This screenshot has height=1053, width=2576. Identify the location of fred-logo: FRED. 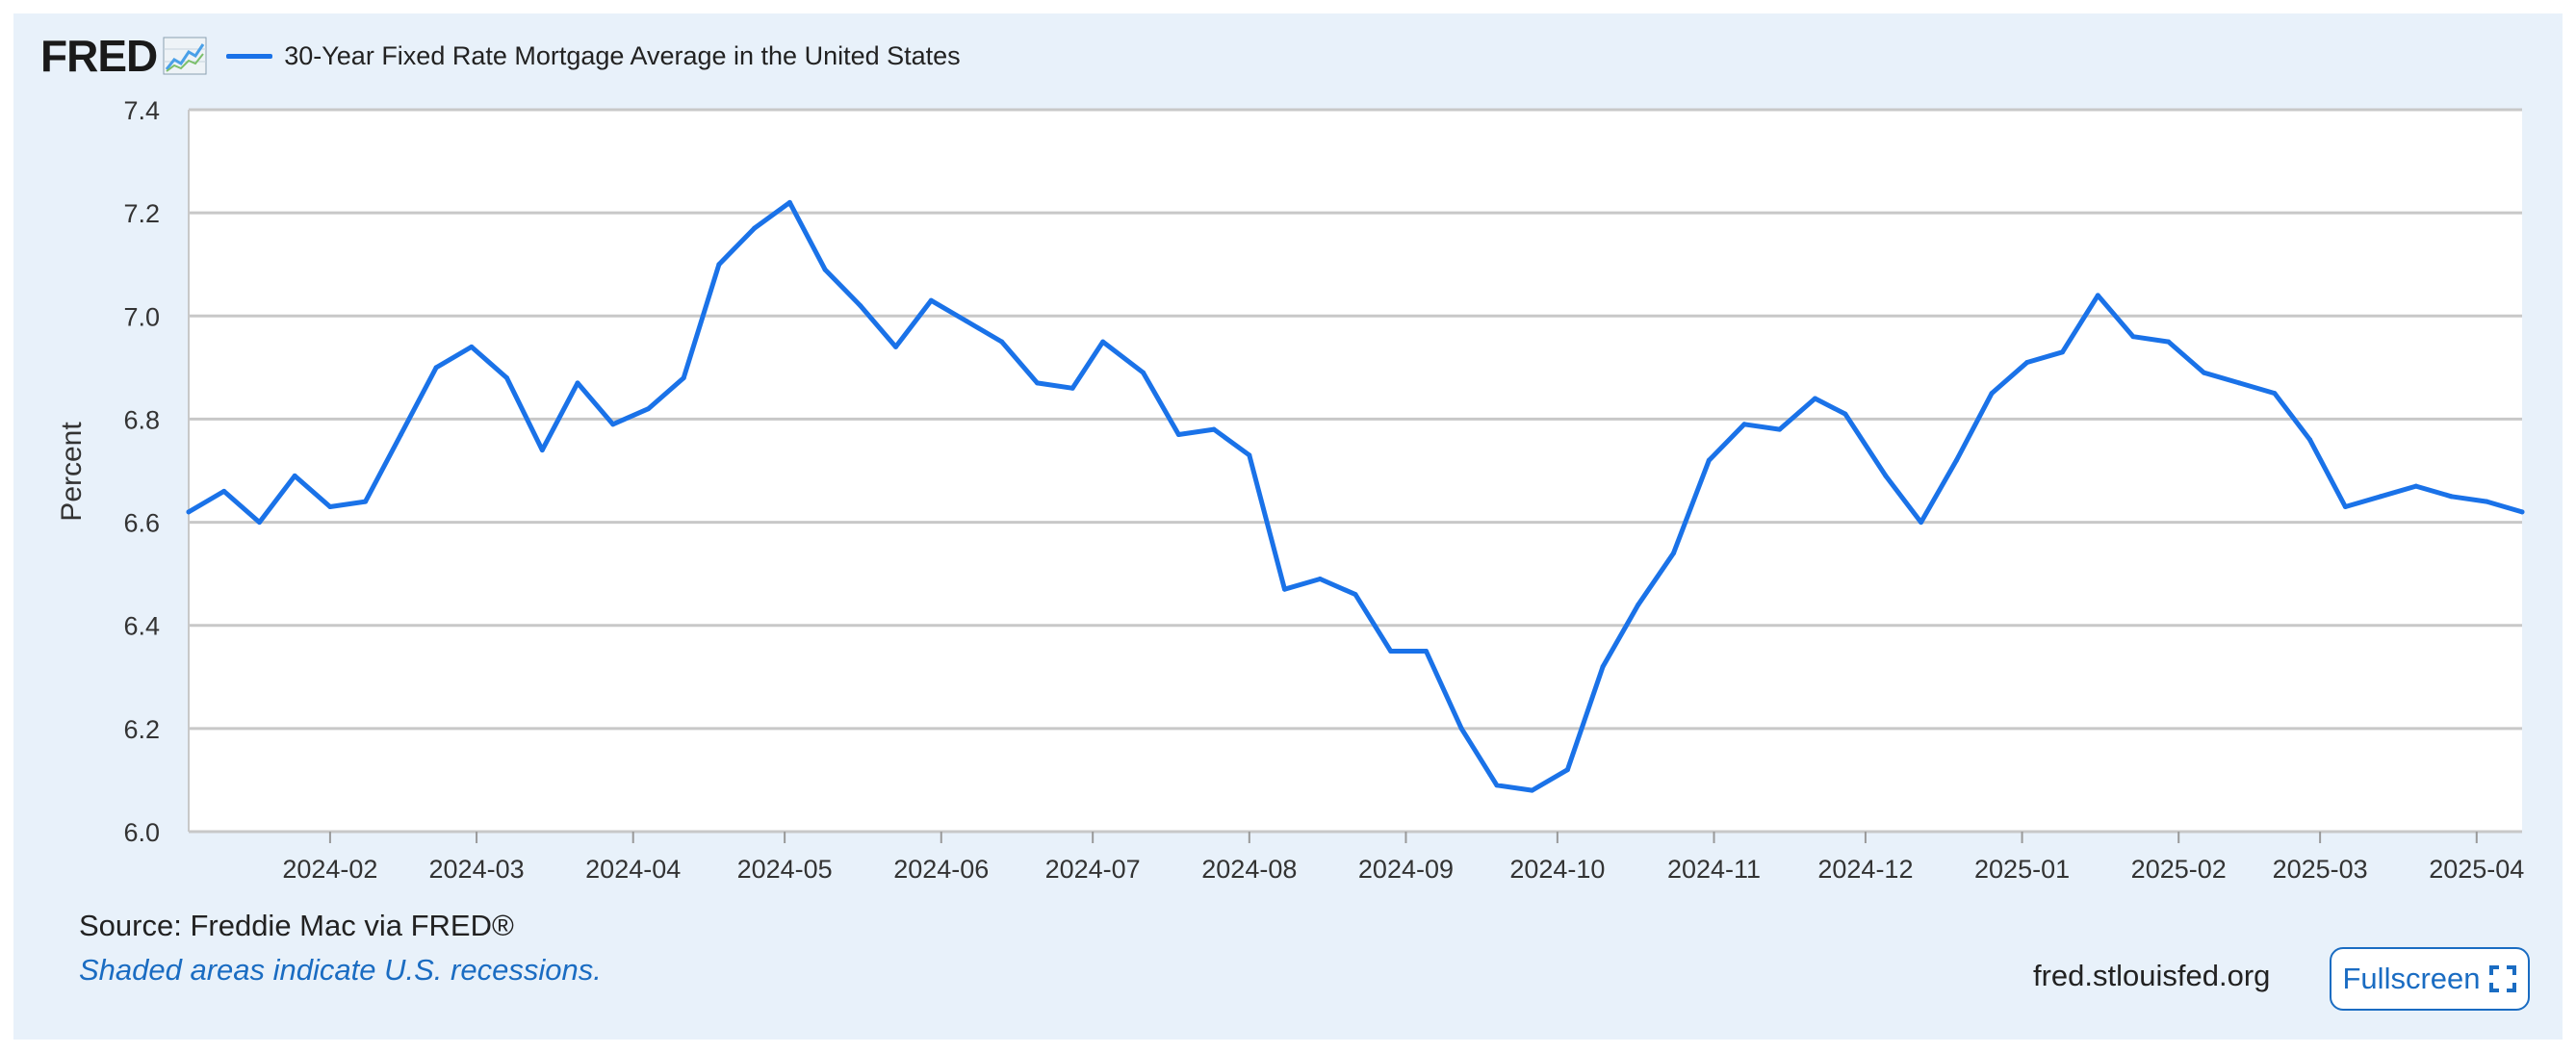
(123, 56).